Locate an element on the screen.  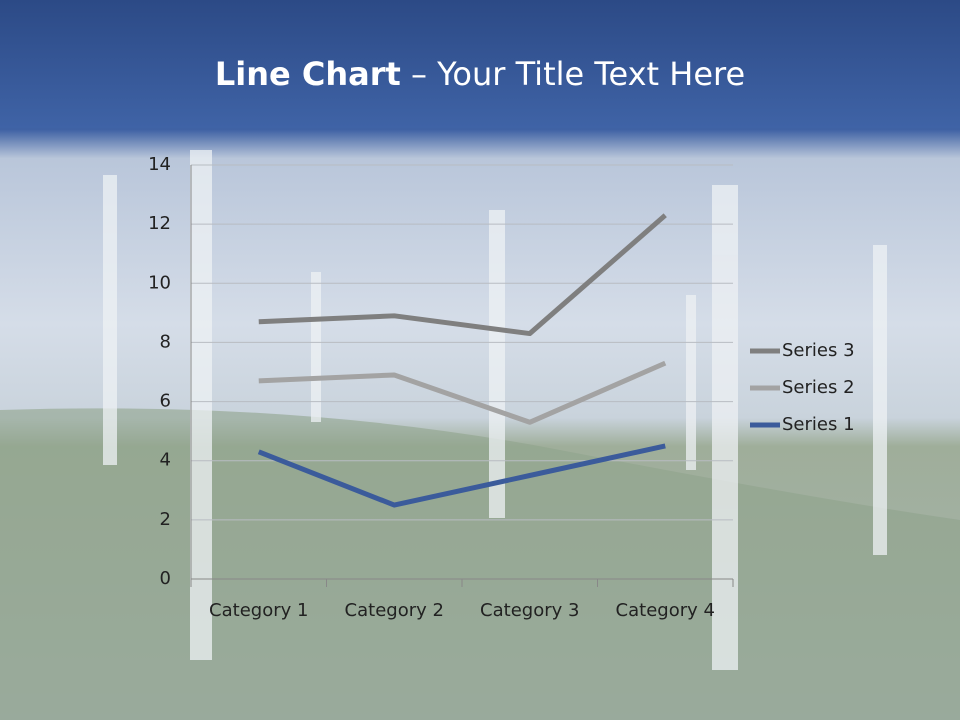
y-tick-label: 0 is located at coordinates (165, 578).